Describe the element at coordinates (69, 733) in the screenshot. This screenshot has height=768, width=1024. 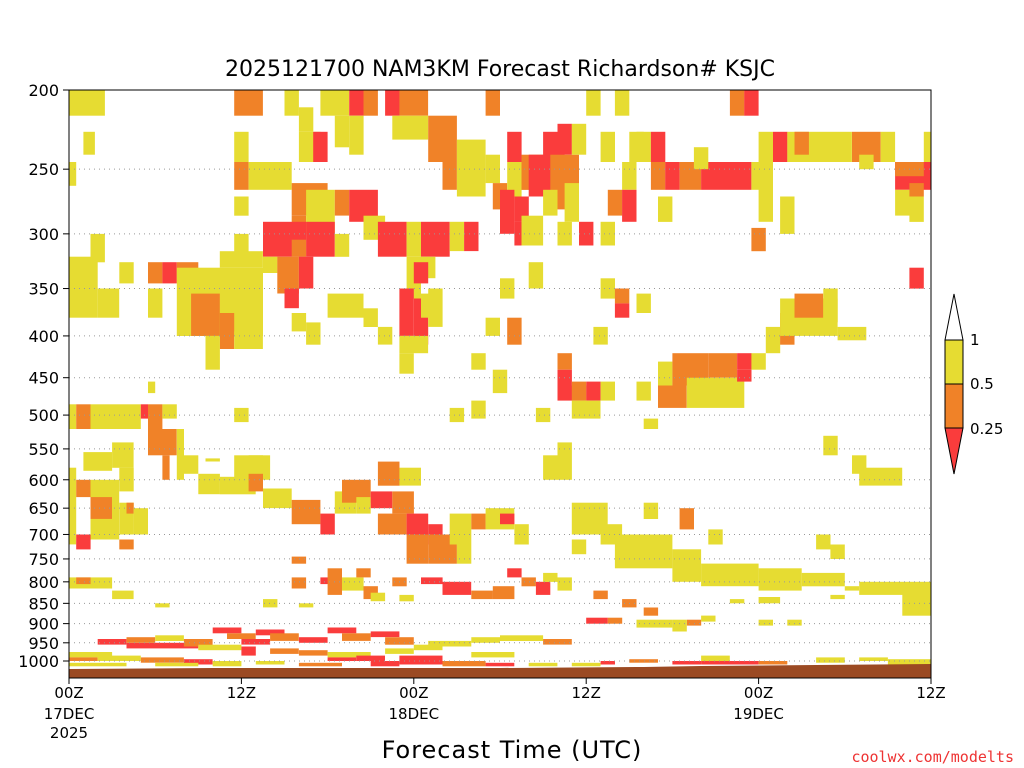
I see `x-tick-year: 2025` at that location.